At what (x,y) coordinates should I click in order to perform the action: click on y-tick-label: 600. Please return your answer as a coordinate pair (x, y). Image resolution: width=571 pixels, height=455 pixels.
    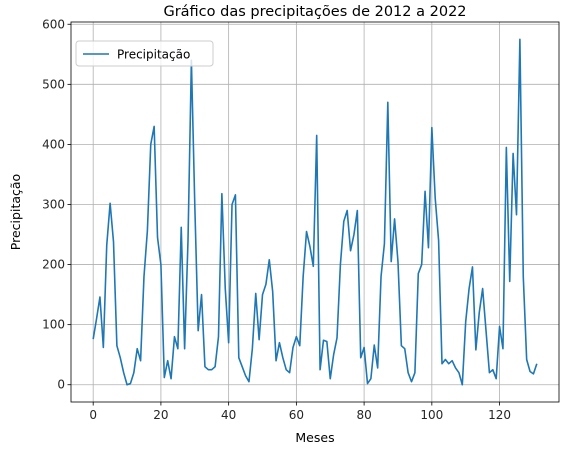
    Looking at the image, I should click on (53, 24).